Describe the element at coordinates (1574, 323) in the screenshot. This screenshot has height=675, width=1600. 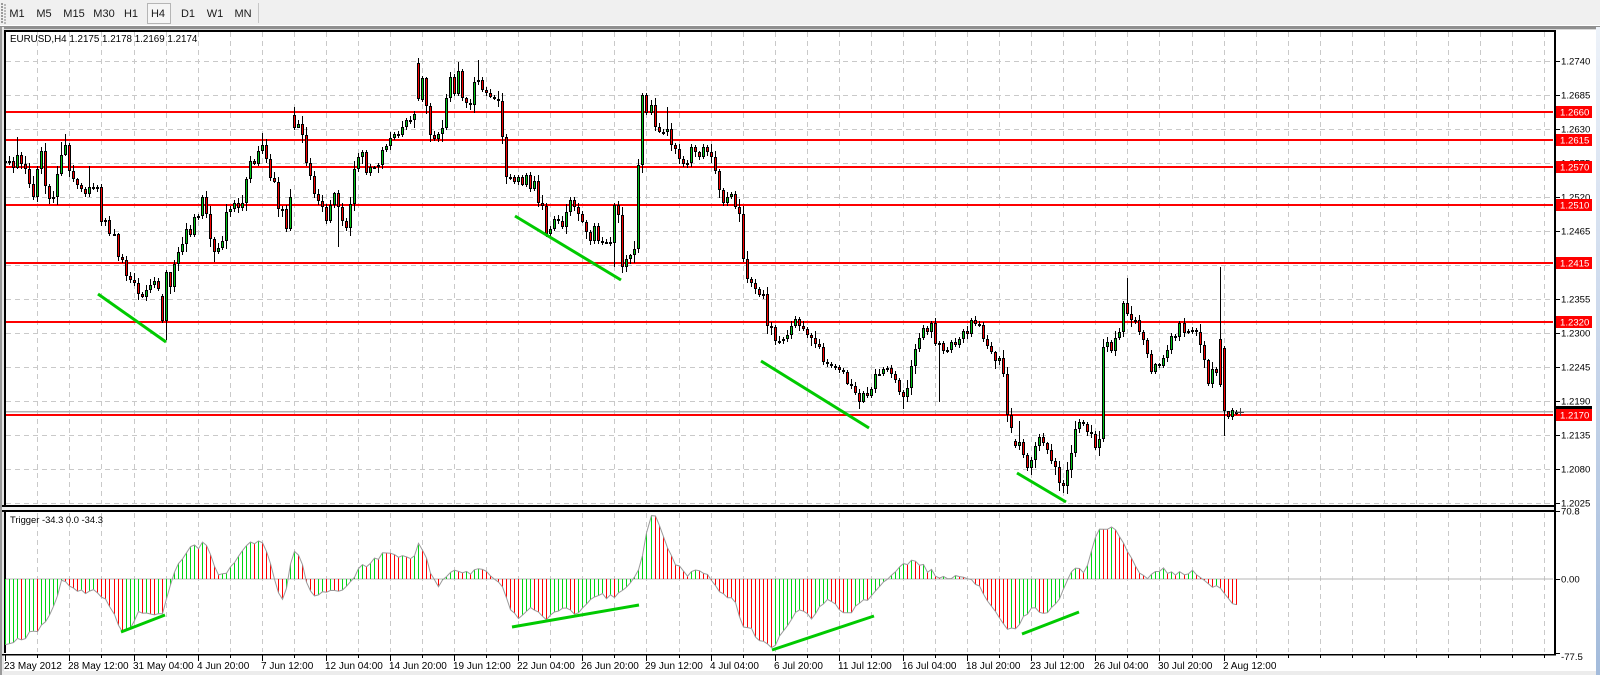
I see `svg-text: 1.2320` at that location.